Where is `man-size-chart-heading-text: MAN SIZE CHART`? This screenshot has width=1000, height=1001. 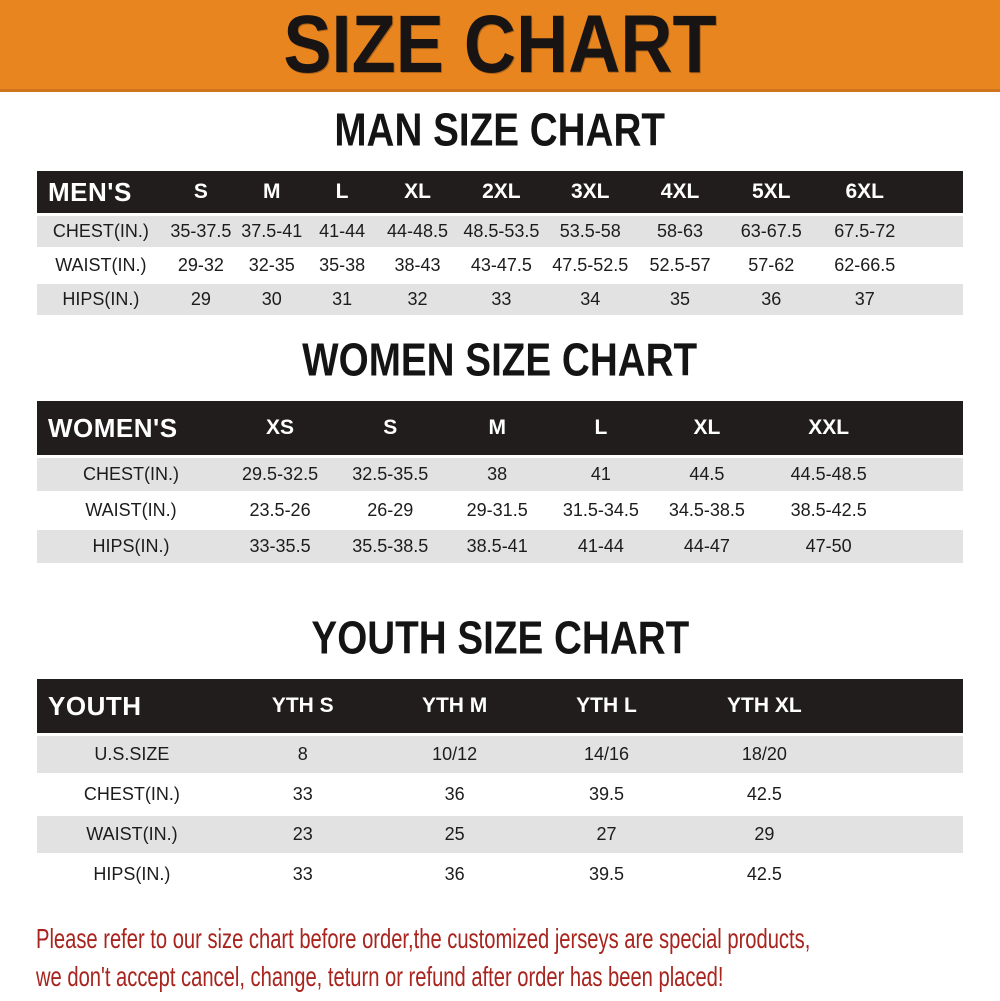
man-size-chart-heading-text: MAN SIZE CHART is located at coordinates (500, 129).